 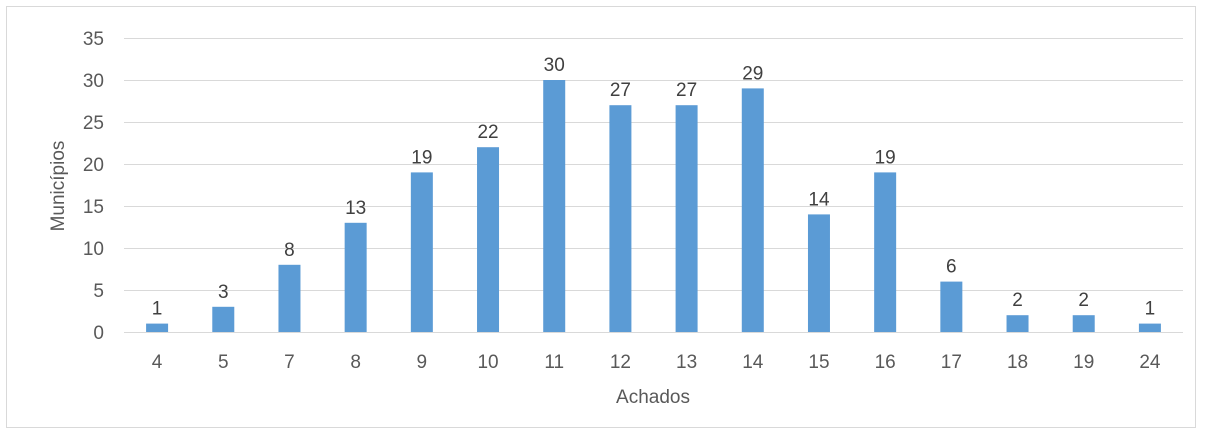 What do you see at coordinates (656, 362) in the screenshot?
I see `x-axis-ticks: 4 5 7 8 9 10 11 12 13 14 15 16 17 18 19 24` at bounding box center [656, 362].